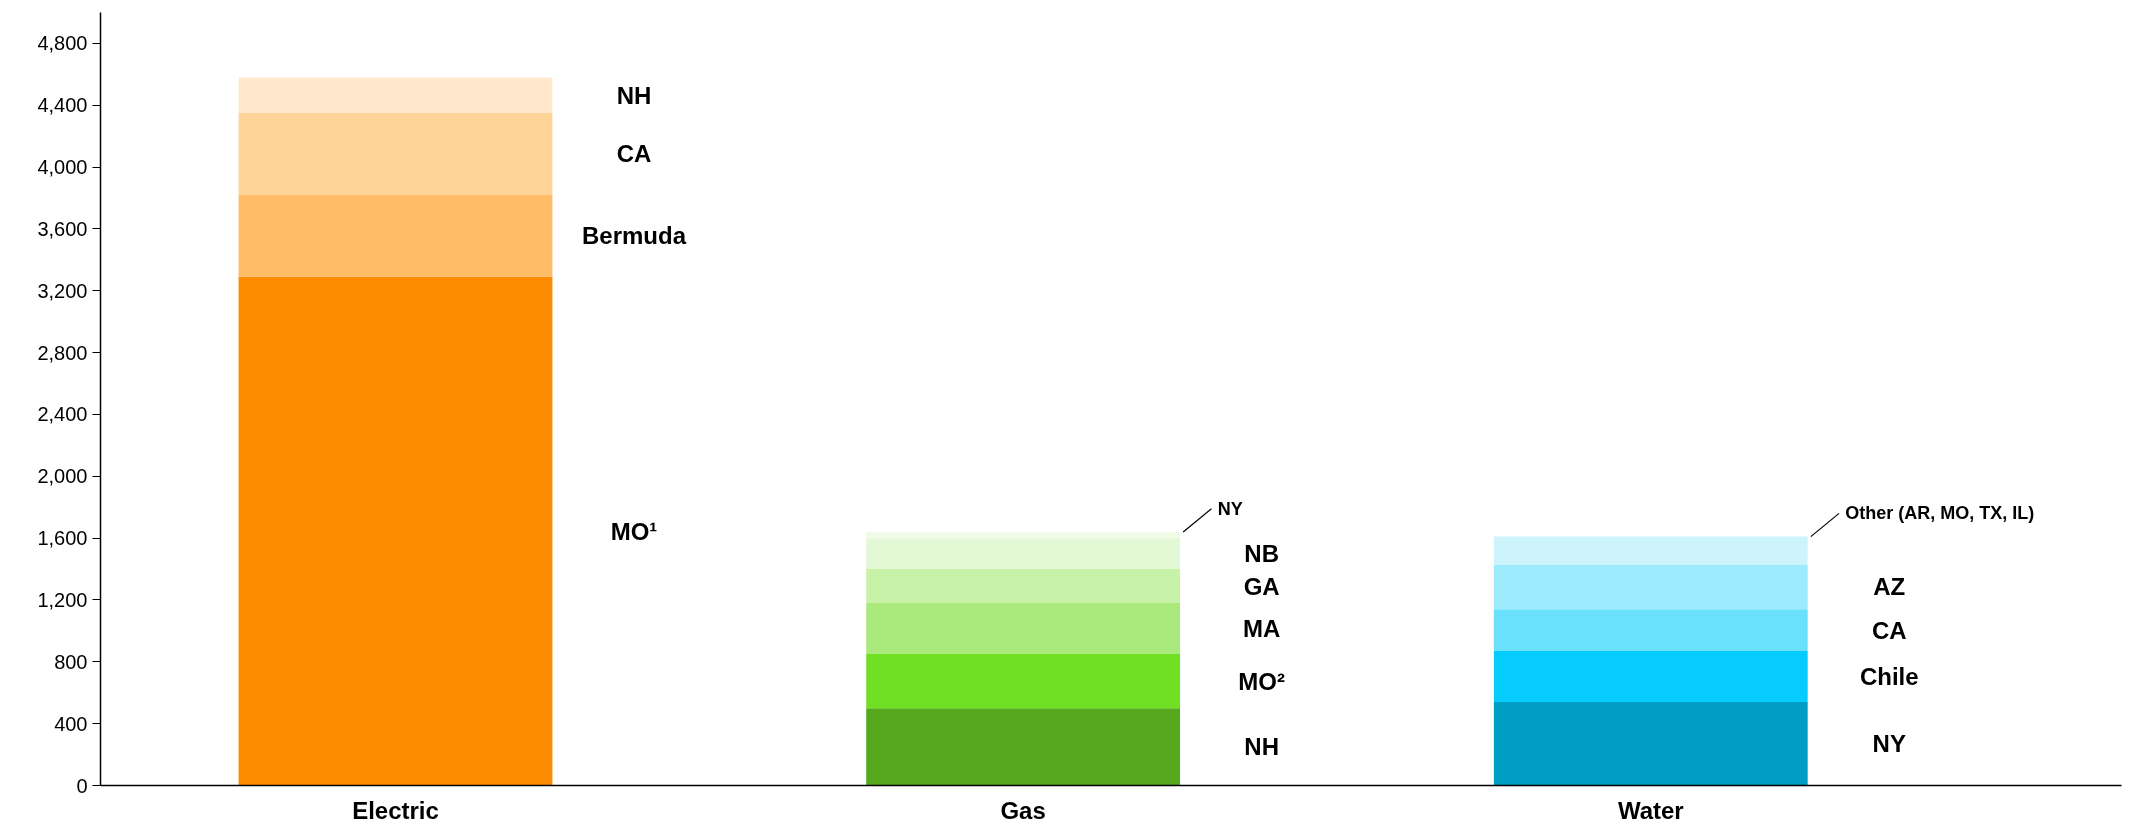  What do you see at coordinates (62, 228) in the screenshot?
I see `y-tick-label: 3,600` at bounding box center [62, 228].